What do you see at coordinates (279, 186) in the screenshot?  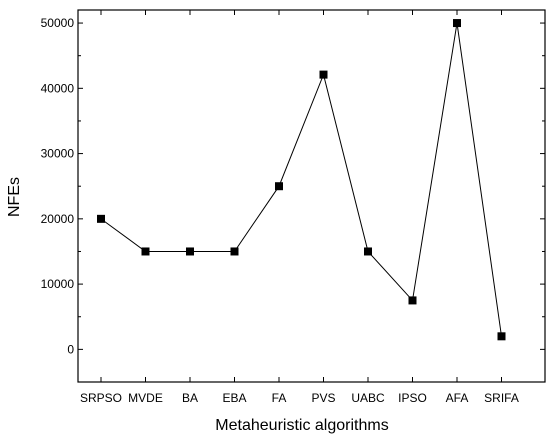 I see `data-point-fa` at bounding box center [279, 186].